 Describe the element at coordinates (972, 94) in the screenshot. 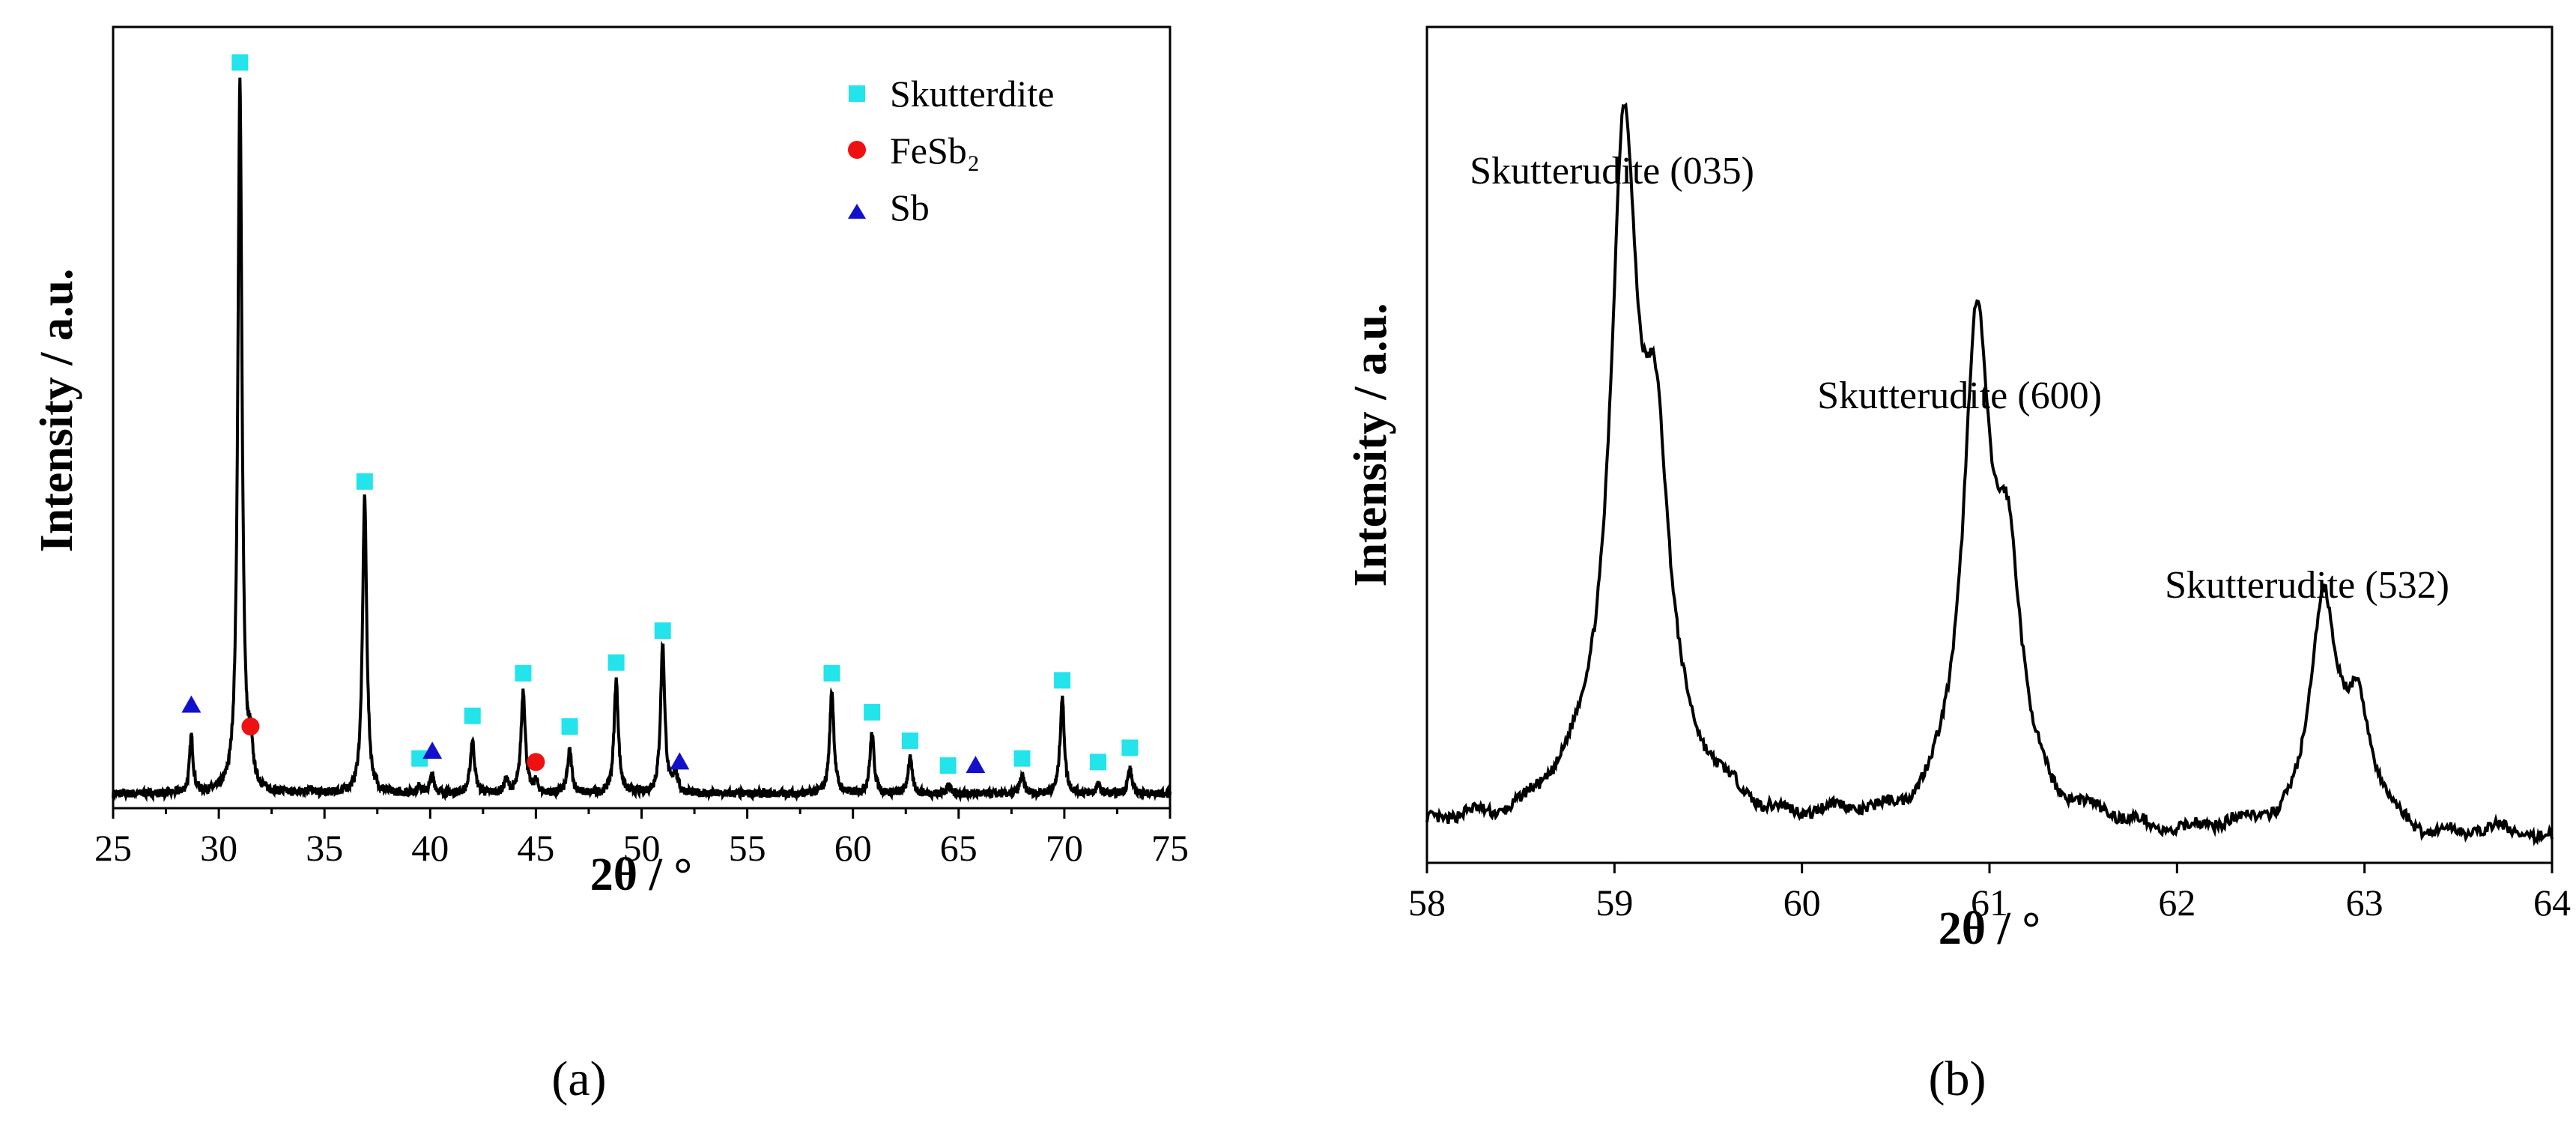

I see `legend-skutterdite-label: Skutterdite` at that location.